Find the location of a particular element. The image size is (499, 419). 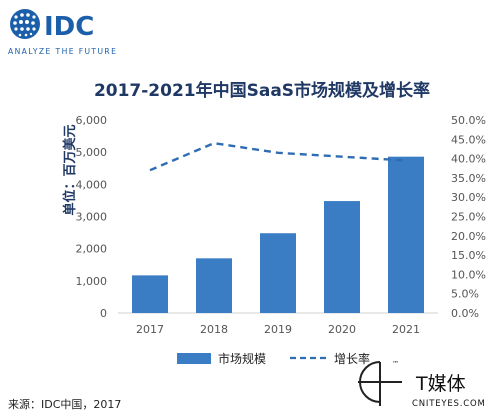

bar-2021 is located at coordinates (406, 234).